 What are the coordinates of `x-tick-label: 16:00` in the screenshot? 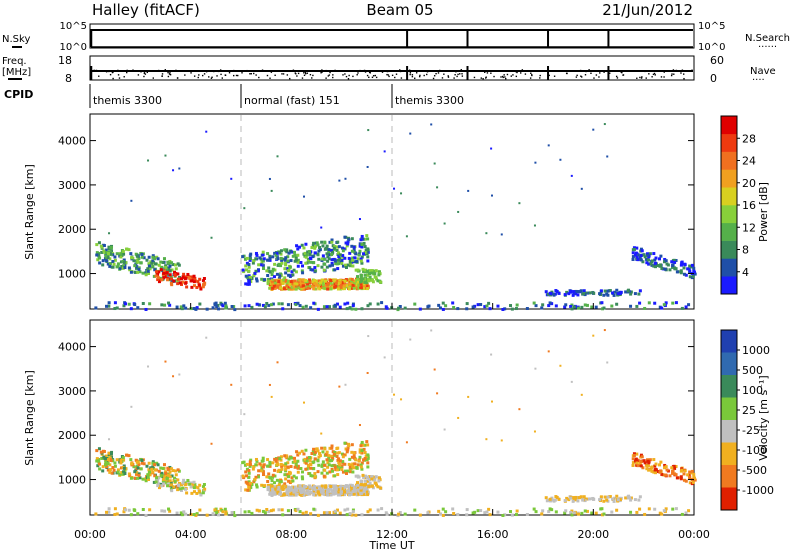 It's located at (493, 534).